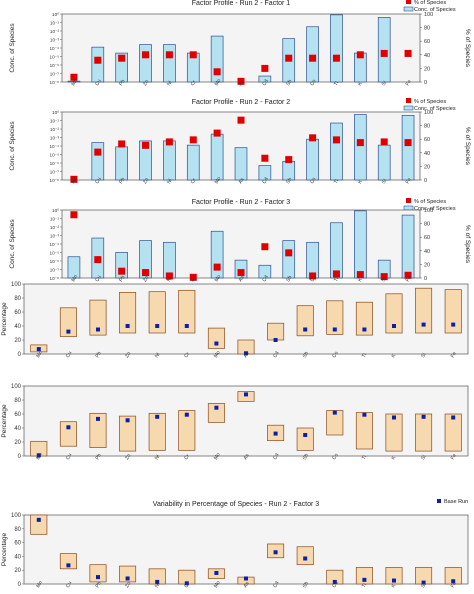 Image resolution: width=474 pixels, height=594 pixels. Describe the element at coordinates (384, 279) in the screenshot. I see `x-tick-label-Si: Si` at that location.